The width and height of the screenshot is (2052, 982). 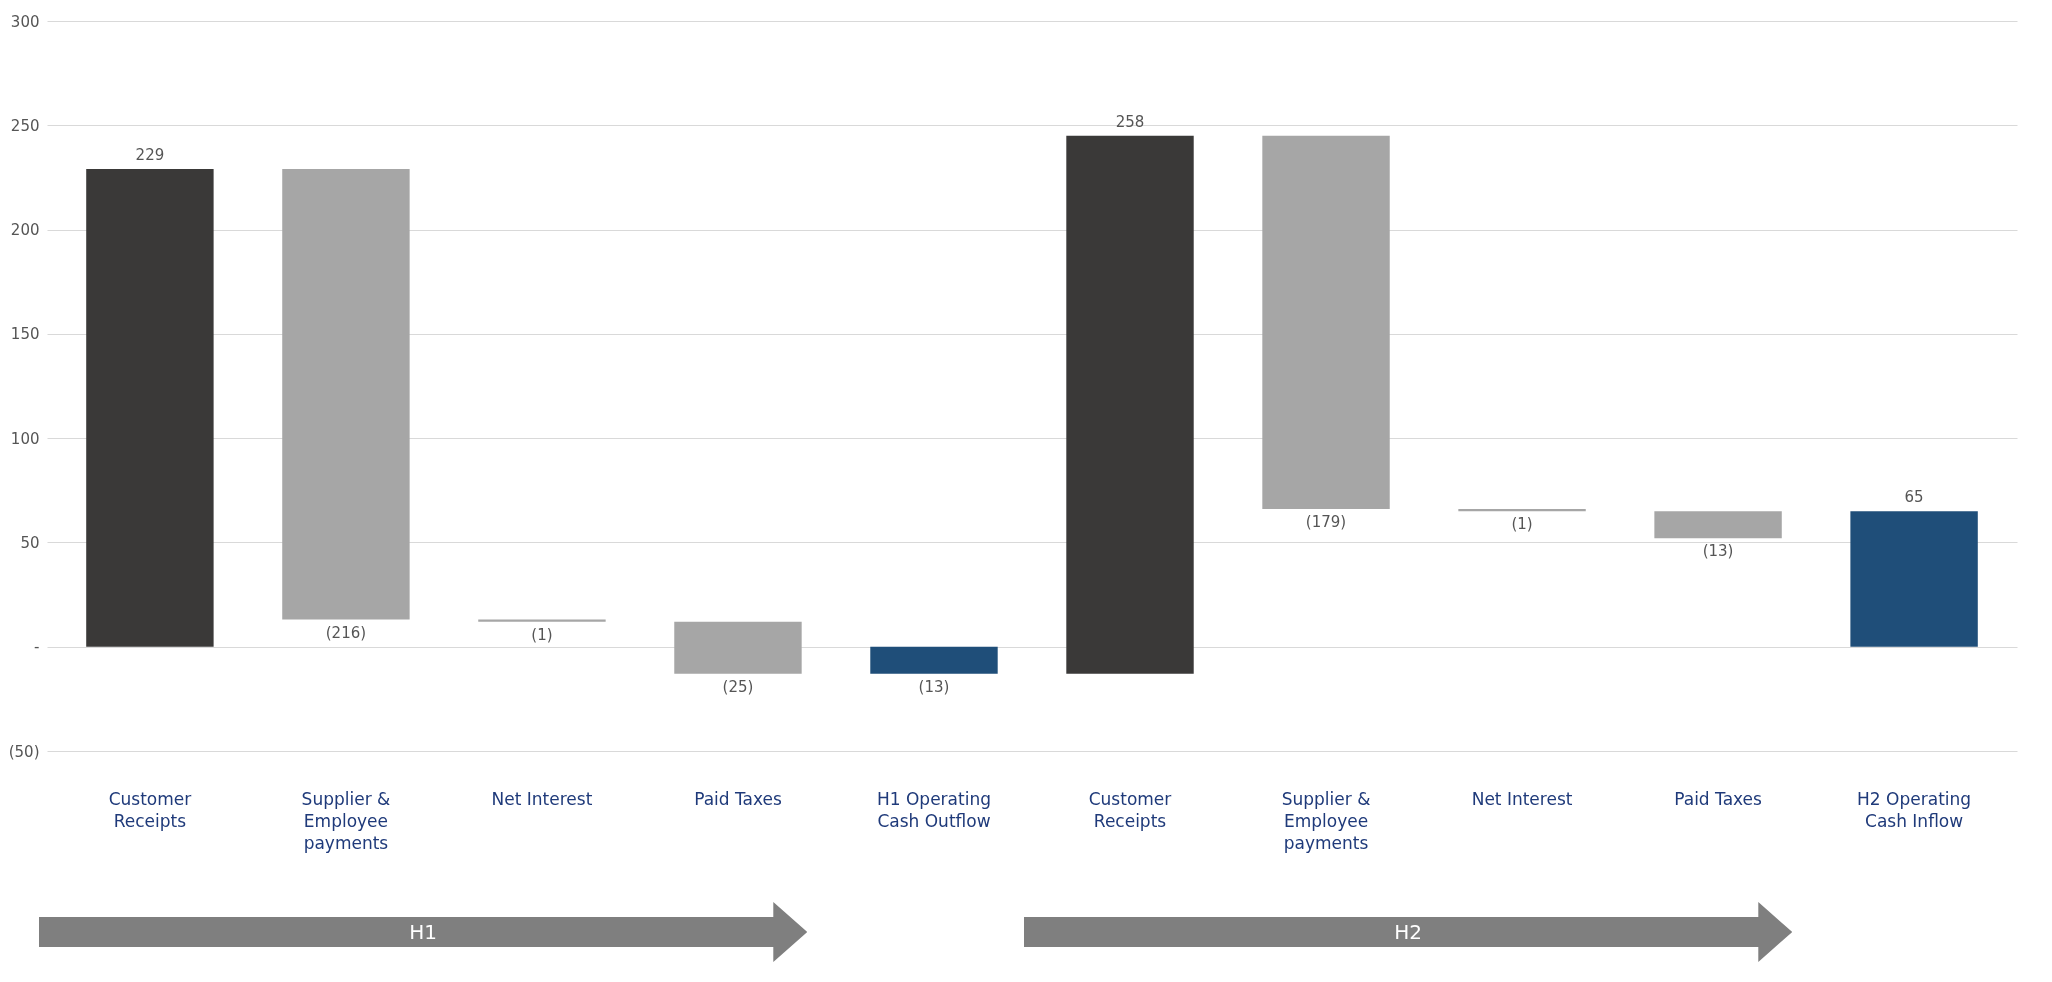 I want to click on y-tick-label: 50, so click(x=30, y=542).